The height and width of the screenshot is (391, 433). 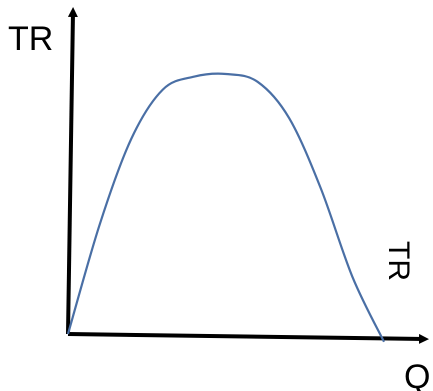 I want to click on x-axis, so click(x=248, y=338).